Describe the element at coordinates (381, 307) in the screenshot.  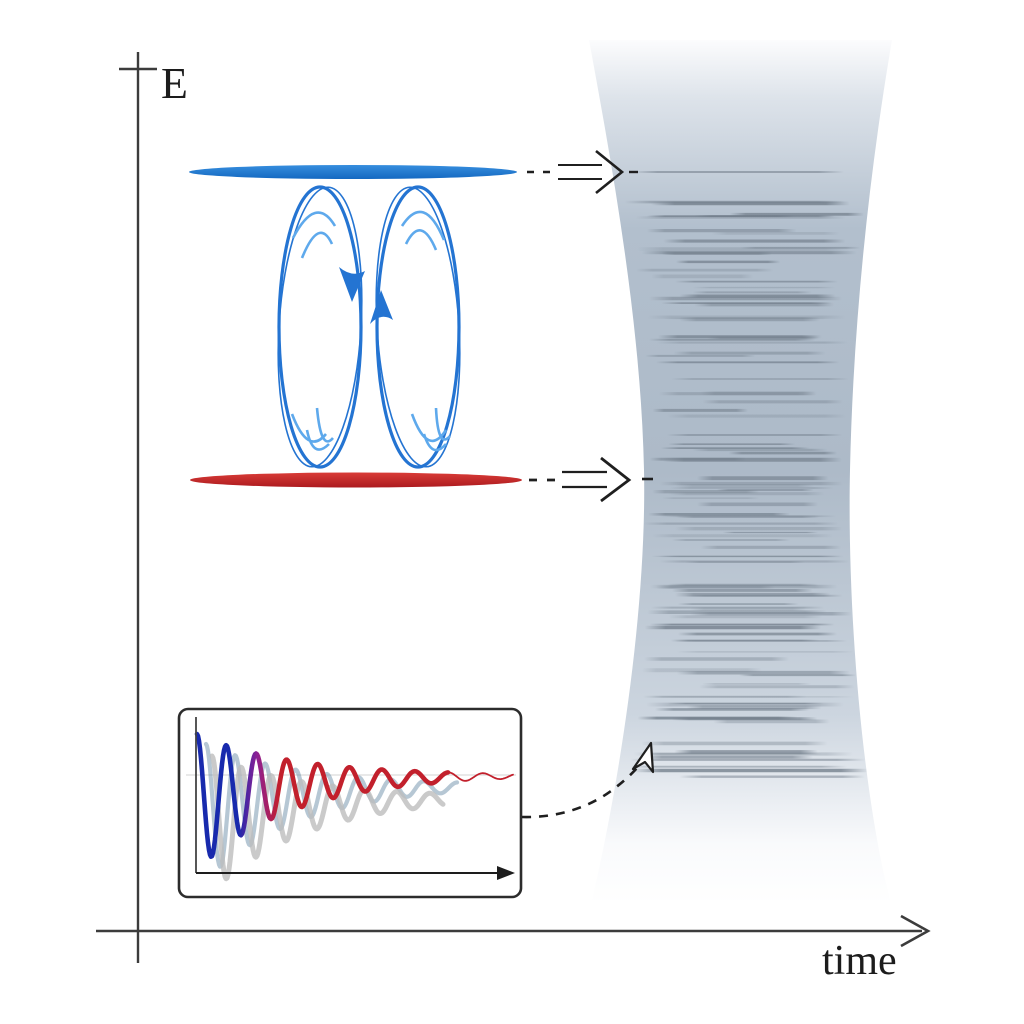
I see `loop-arrow-up-icon` at that location.